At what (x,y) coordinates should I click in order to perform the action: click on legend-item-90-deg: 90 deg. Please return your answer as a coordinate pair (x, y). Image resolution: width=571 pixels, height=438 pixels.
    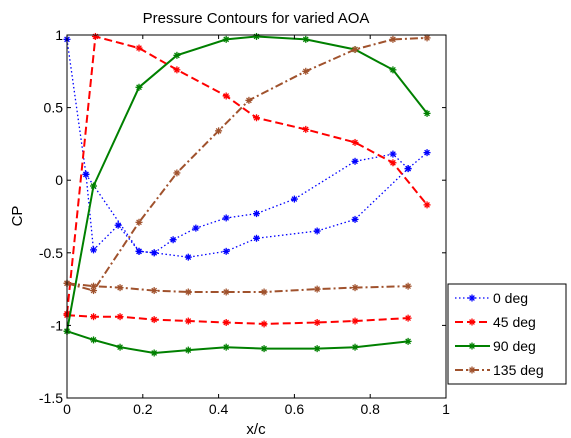
    Looking at the image, I should click on (495, 346).